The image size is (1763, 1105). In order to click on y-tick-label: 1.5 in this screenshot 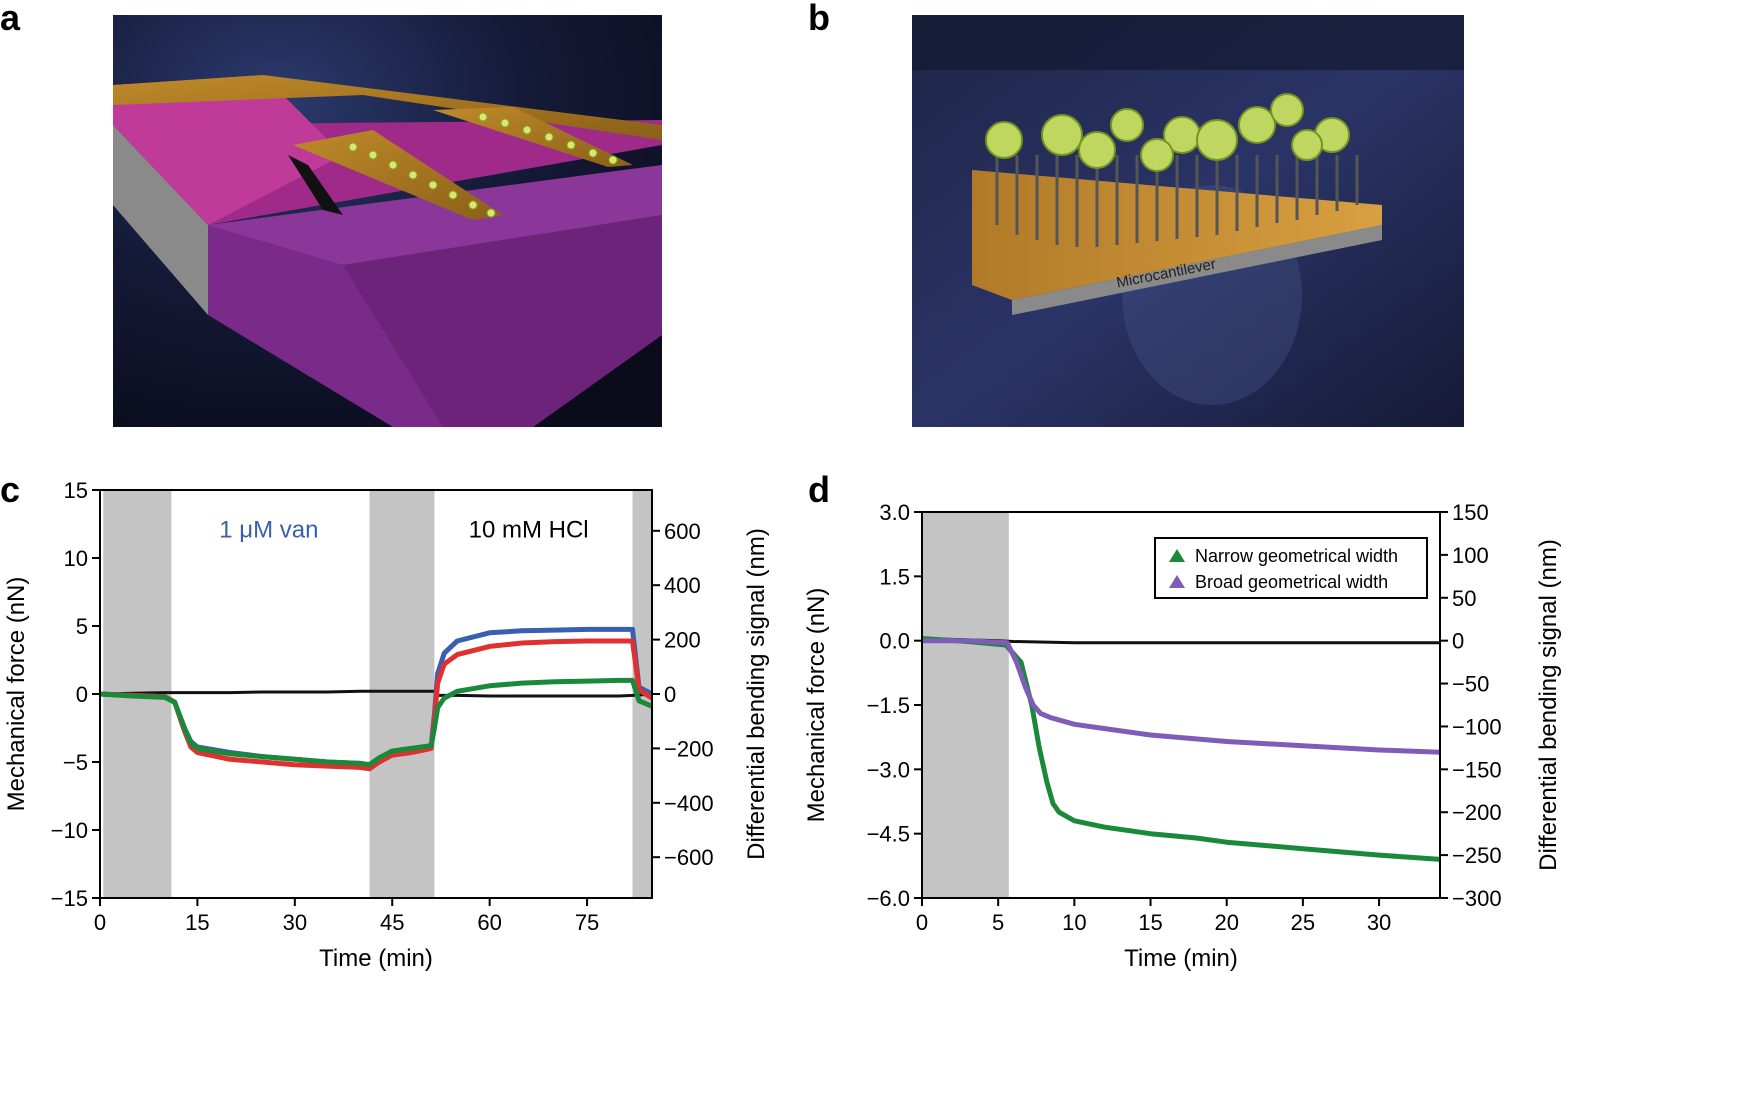, I will do `click(894, 576)`.